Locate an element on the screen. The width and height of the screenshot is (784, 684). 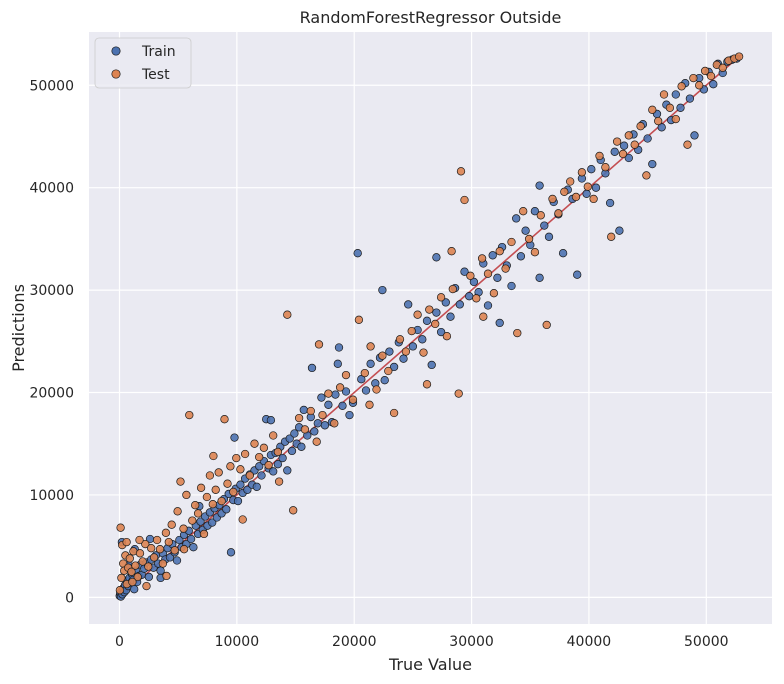
y-tick-label: 10000 is located at coordinates (51, 496).